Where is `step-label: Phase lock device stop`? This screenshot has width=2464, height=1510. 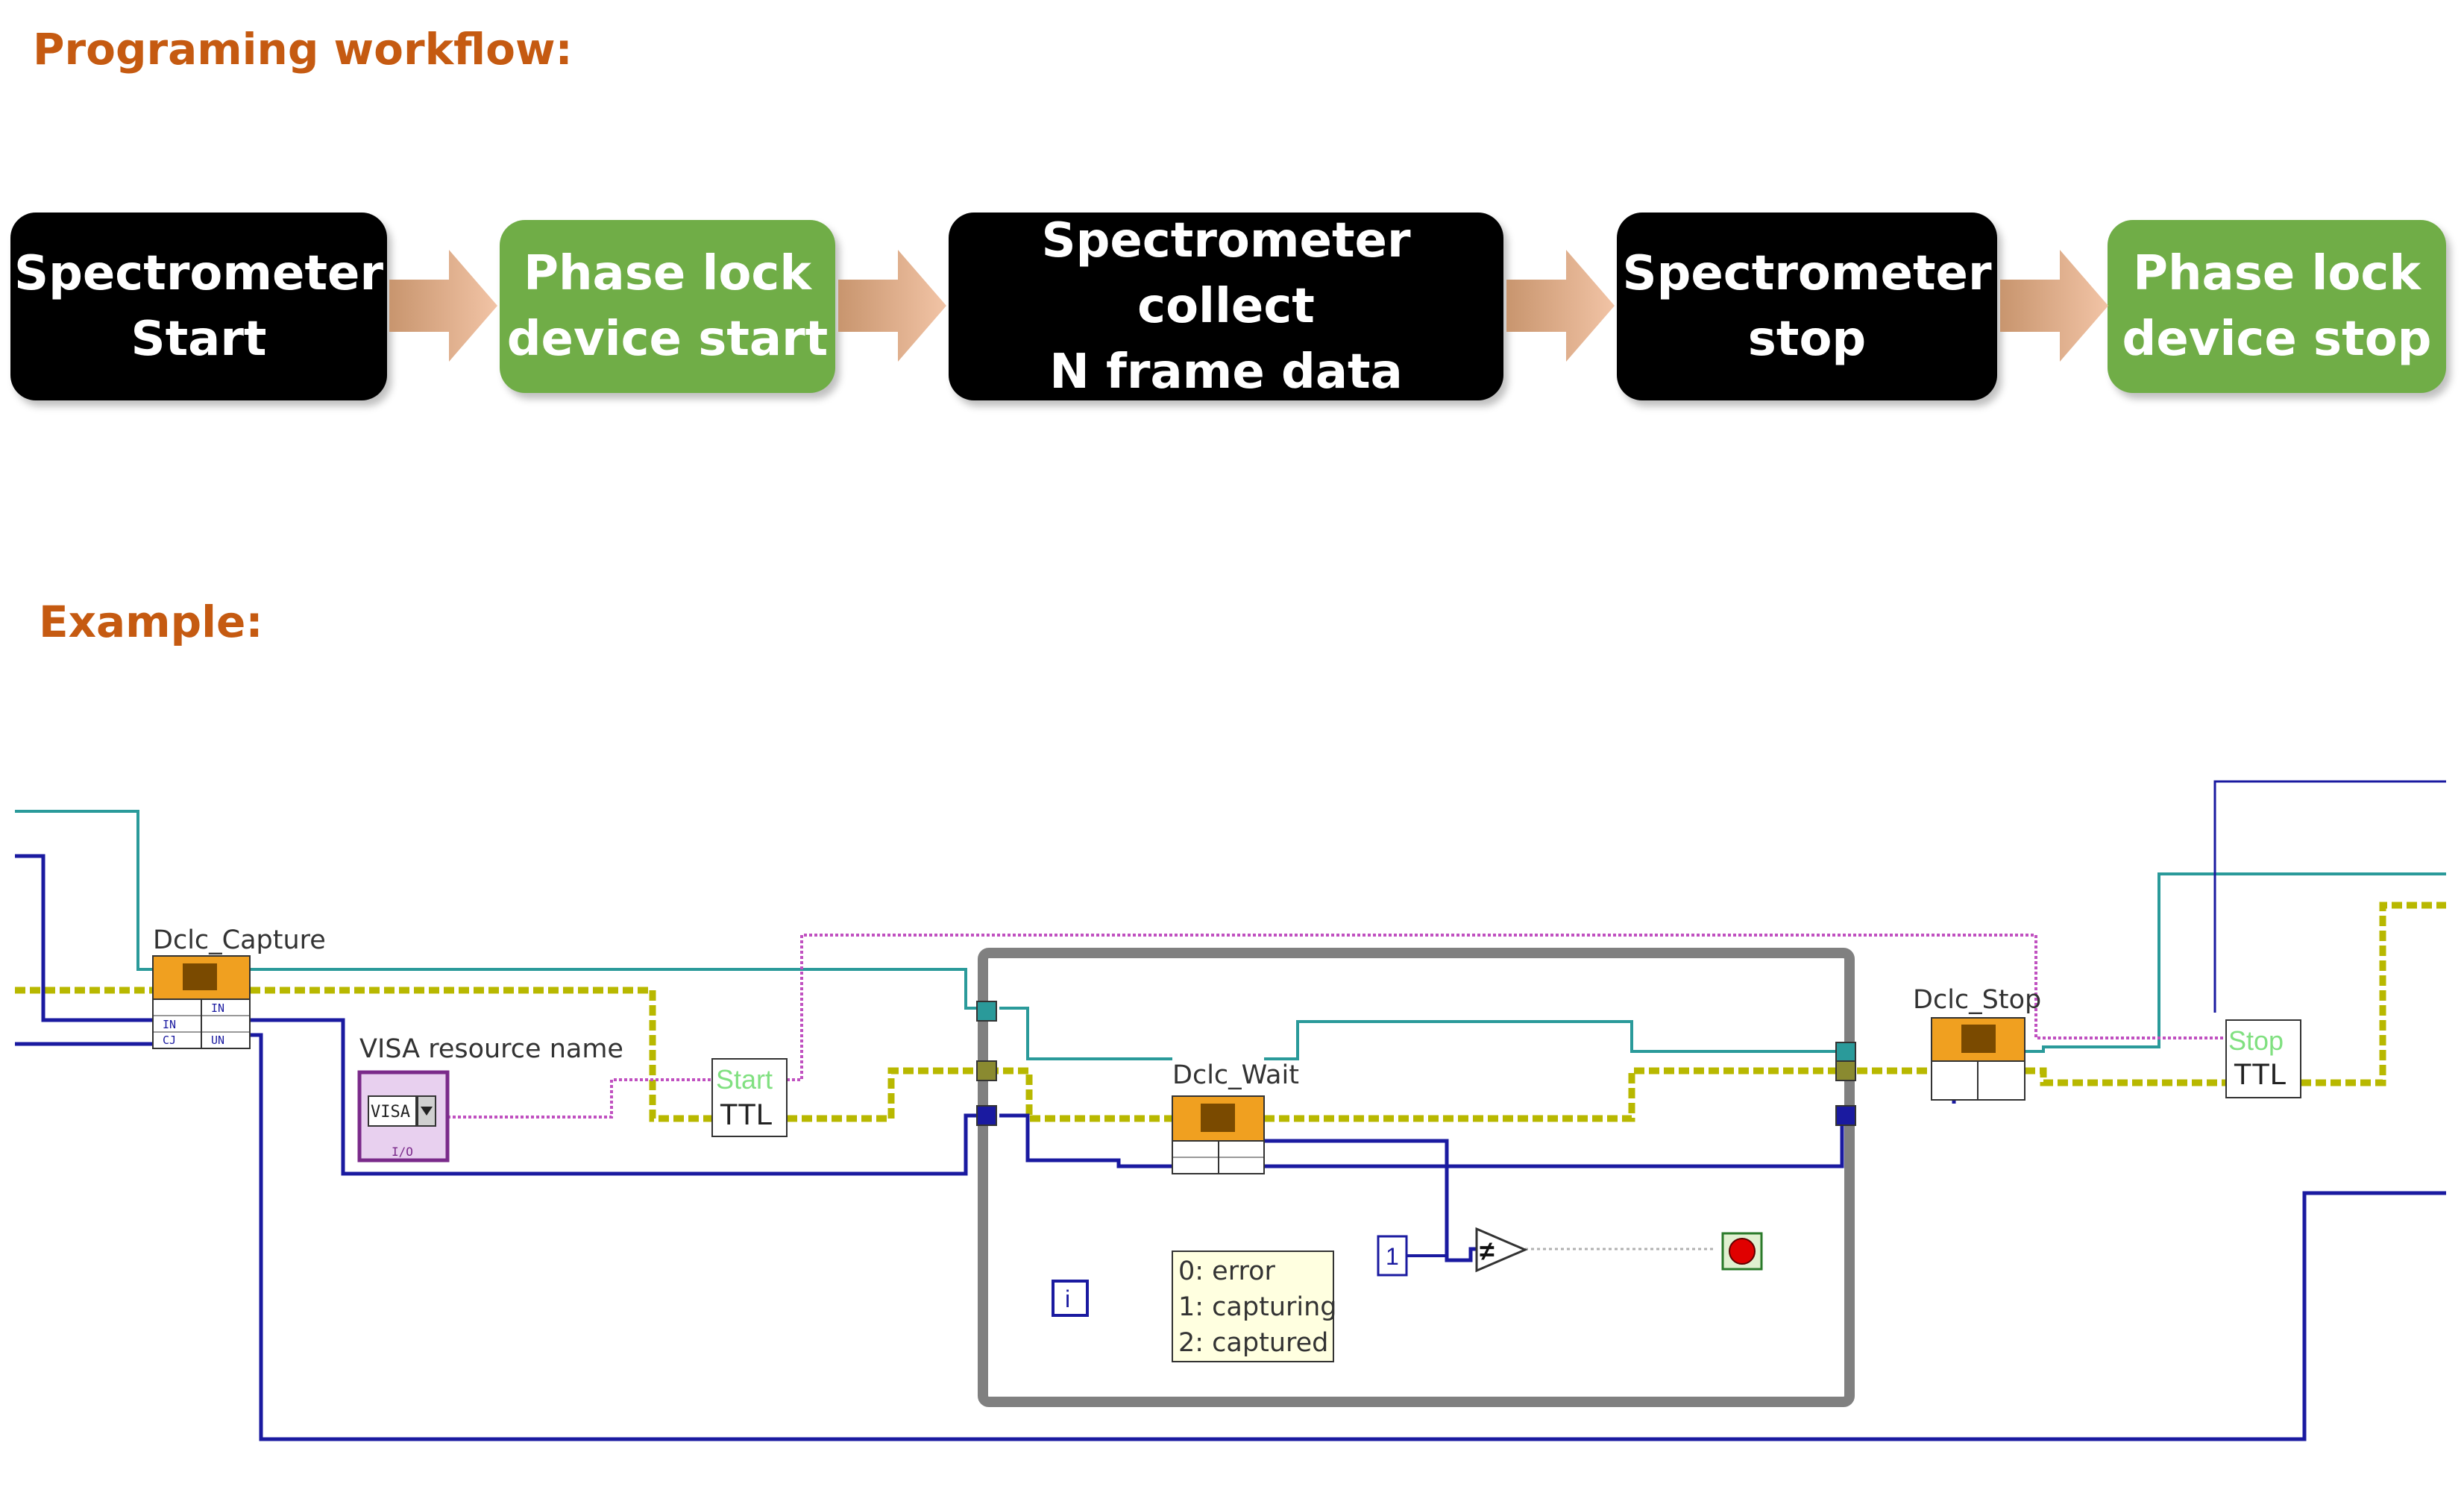 step-label: Phase lock device stop is located at coordinates (2277, 306).